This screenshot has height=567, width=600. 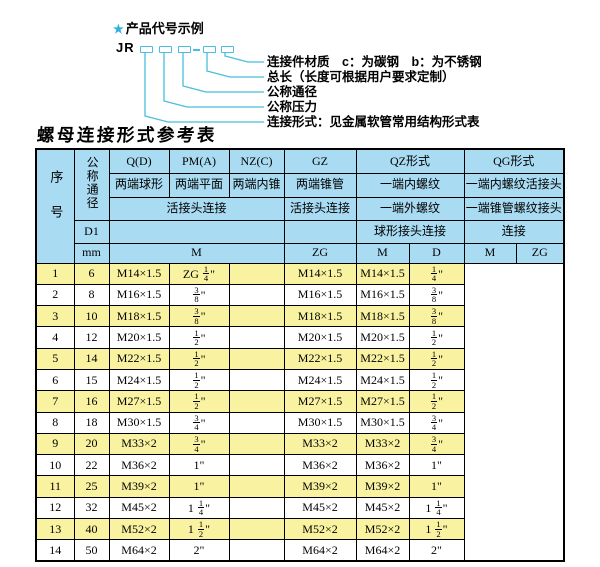 I want to click on header-empty-left, so click(x=196, y=231).